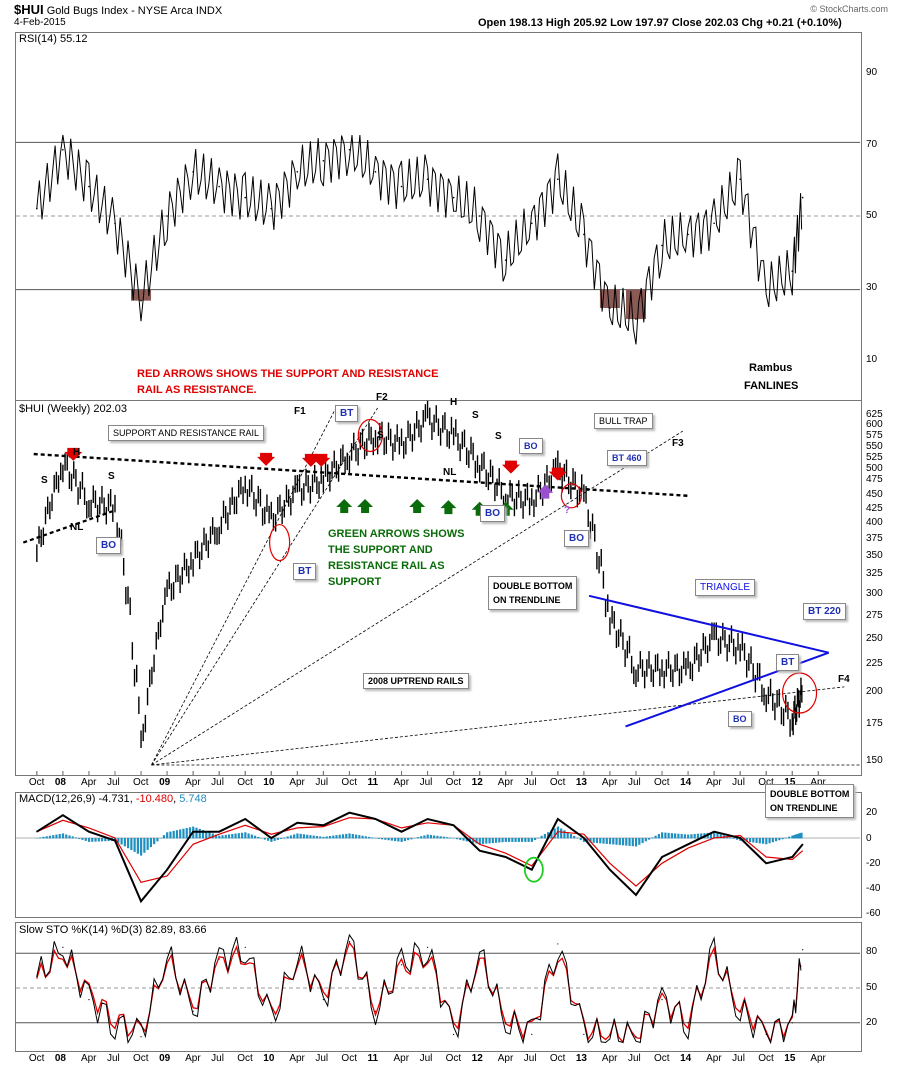  What do you see at coordinates (40, 22) in the screenshot?
I see `chart-date: 4-Feb-2015` at bounding box center [40, 22].